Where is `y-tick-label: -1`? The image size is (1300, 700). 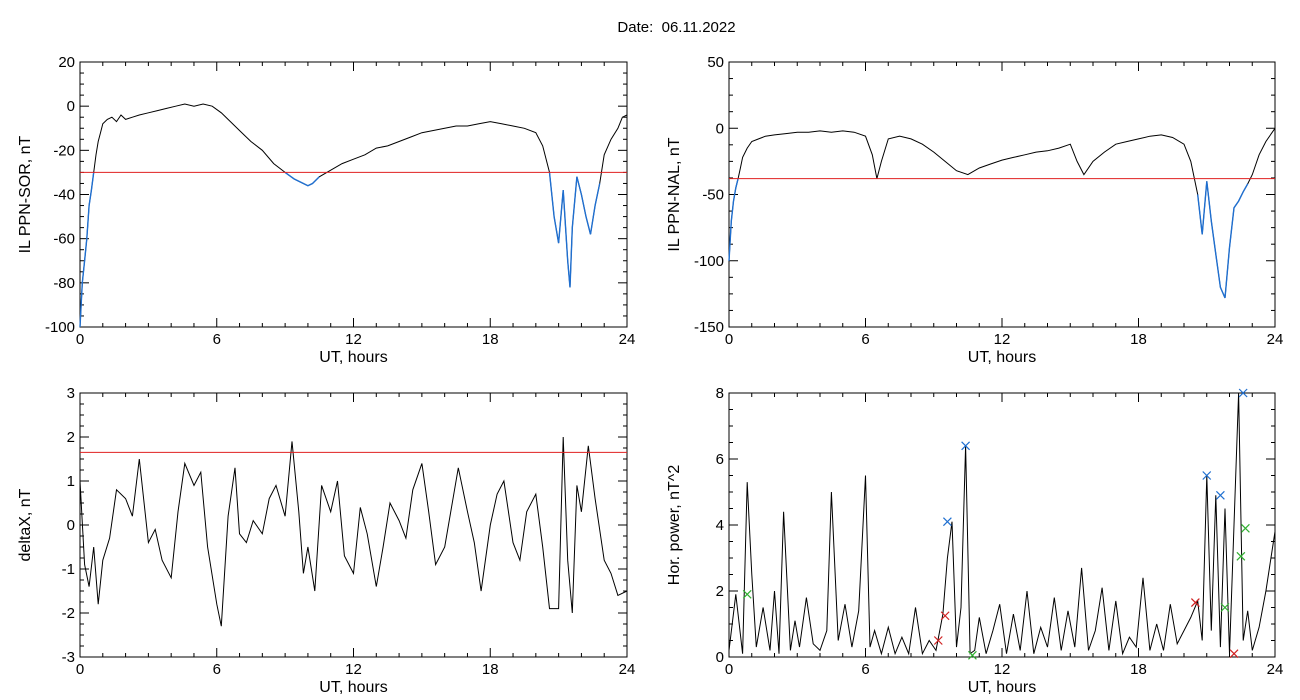 y-tick-label: -1 is located at coordinates (68, 569).